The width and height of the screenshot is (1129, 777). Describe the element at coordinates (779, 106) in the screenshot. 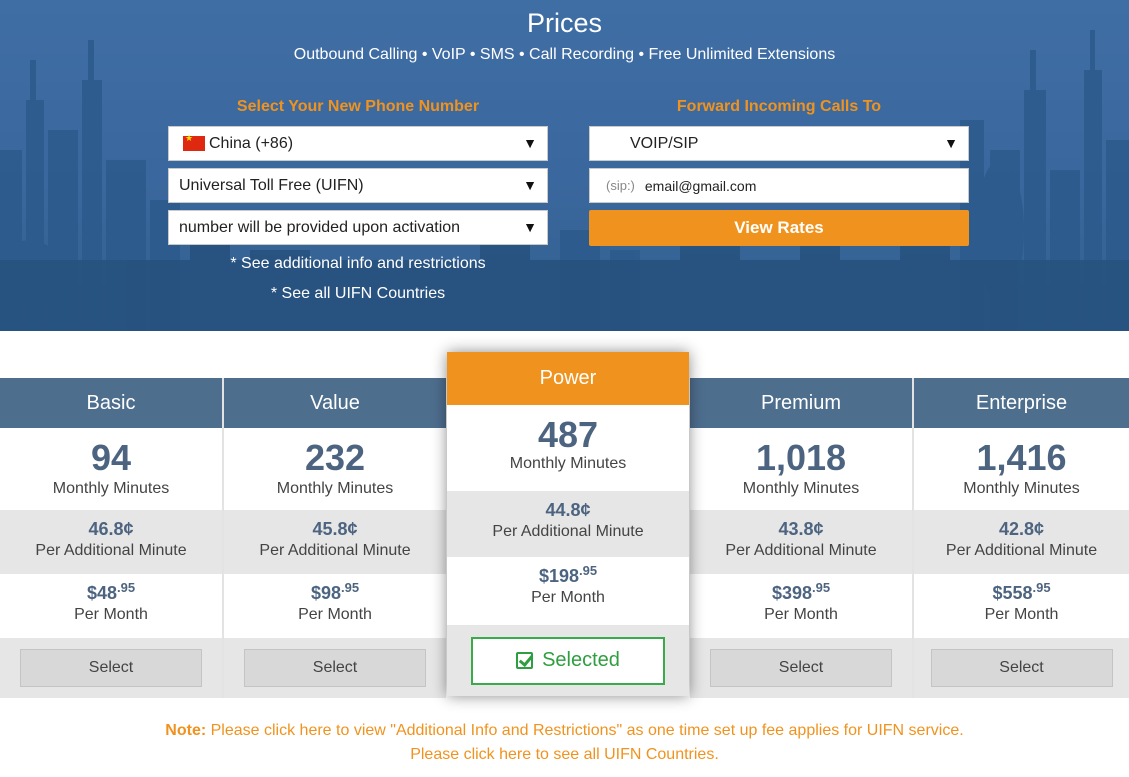

I see `forward-calls-label: Forward Incoming Calls To` at that location.